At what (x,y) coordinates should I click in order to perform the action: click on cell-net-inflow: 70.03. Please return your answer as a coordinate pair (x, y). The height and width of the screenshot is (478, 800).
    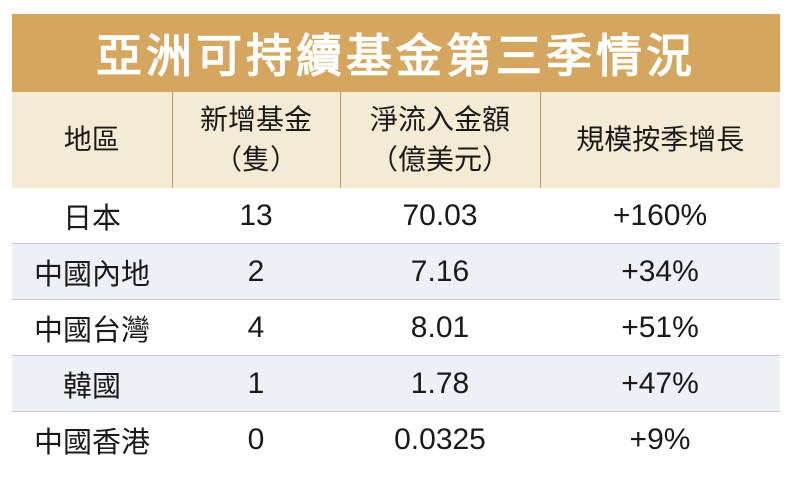
    Looking at the image, I should click on (440, 216).